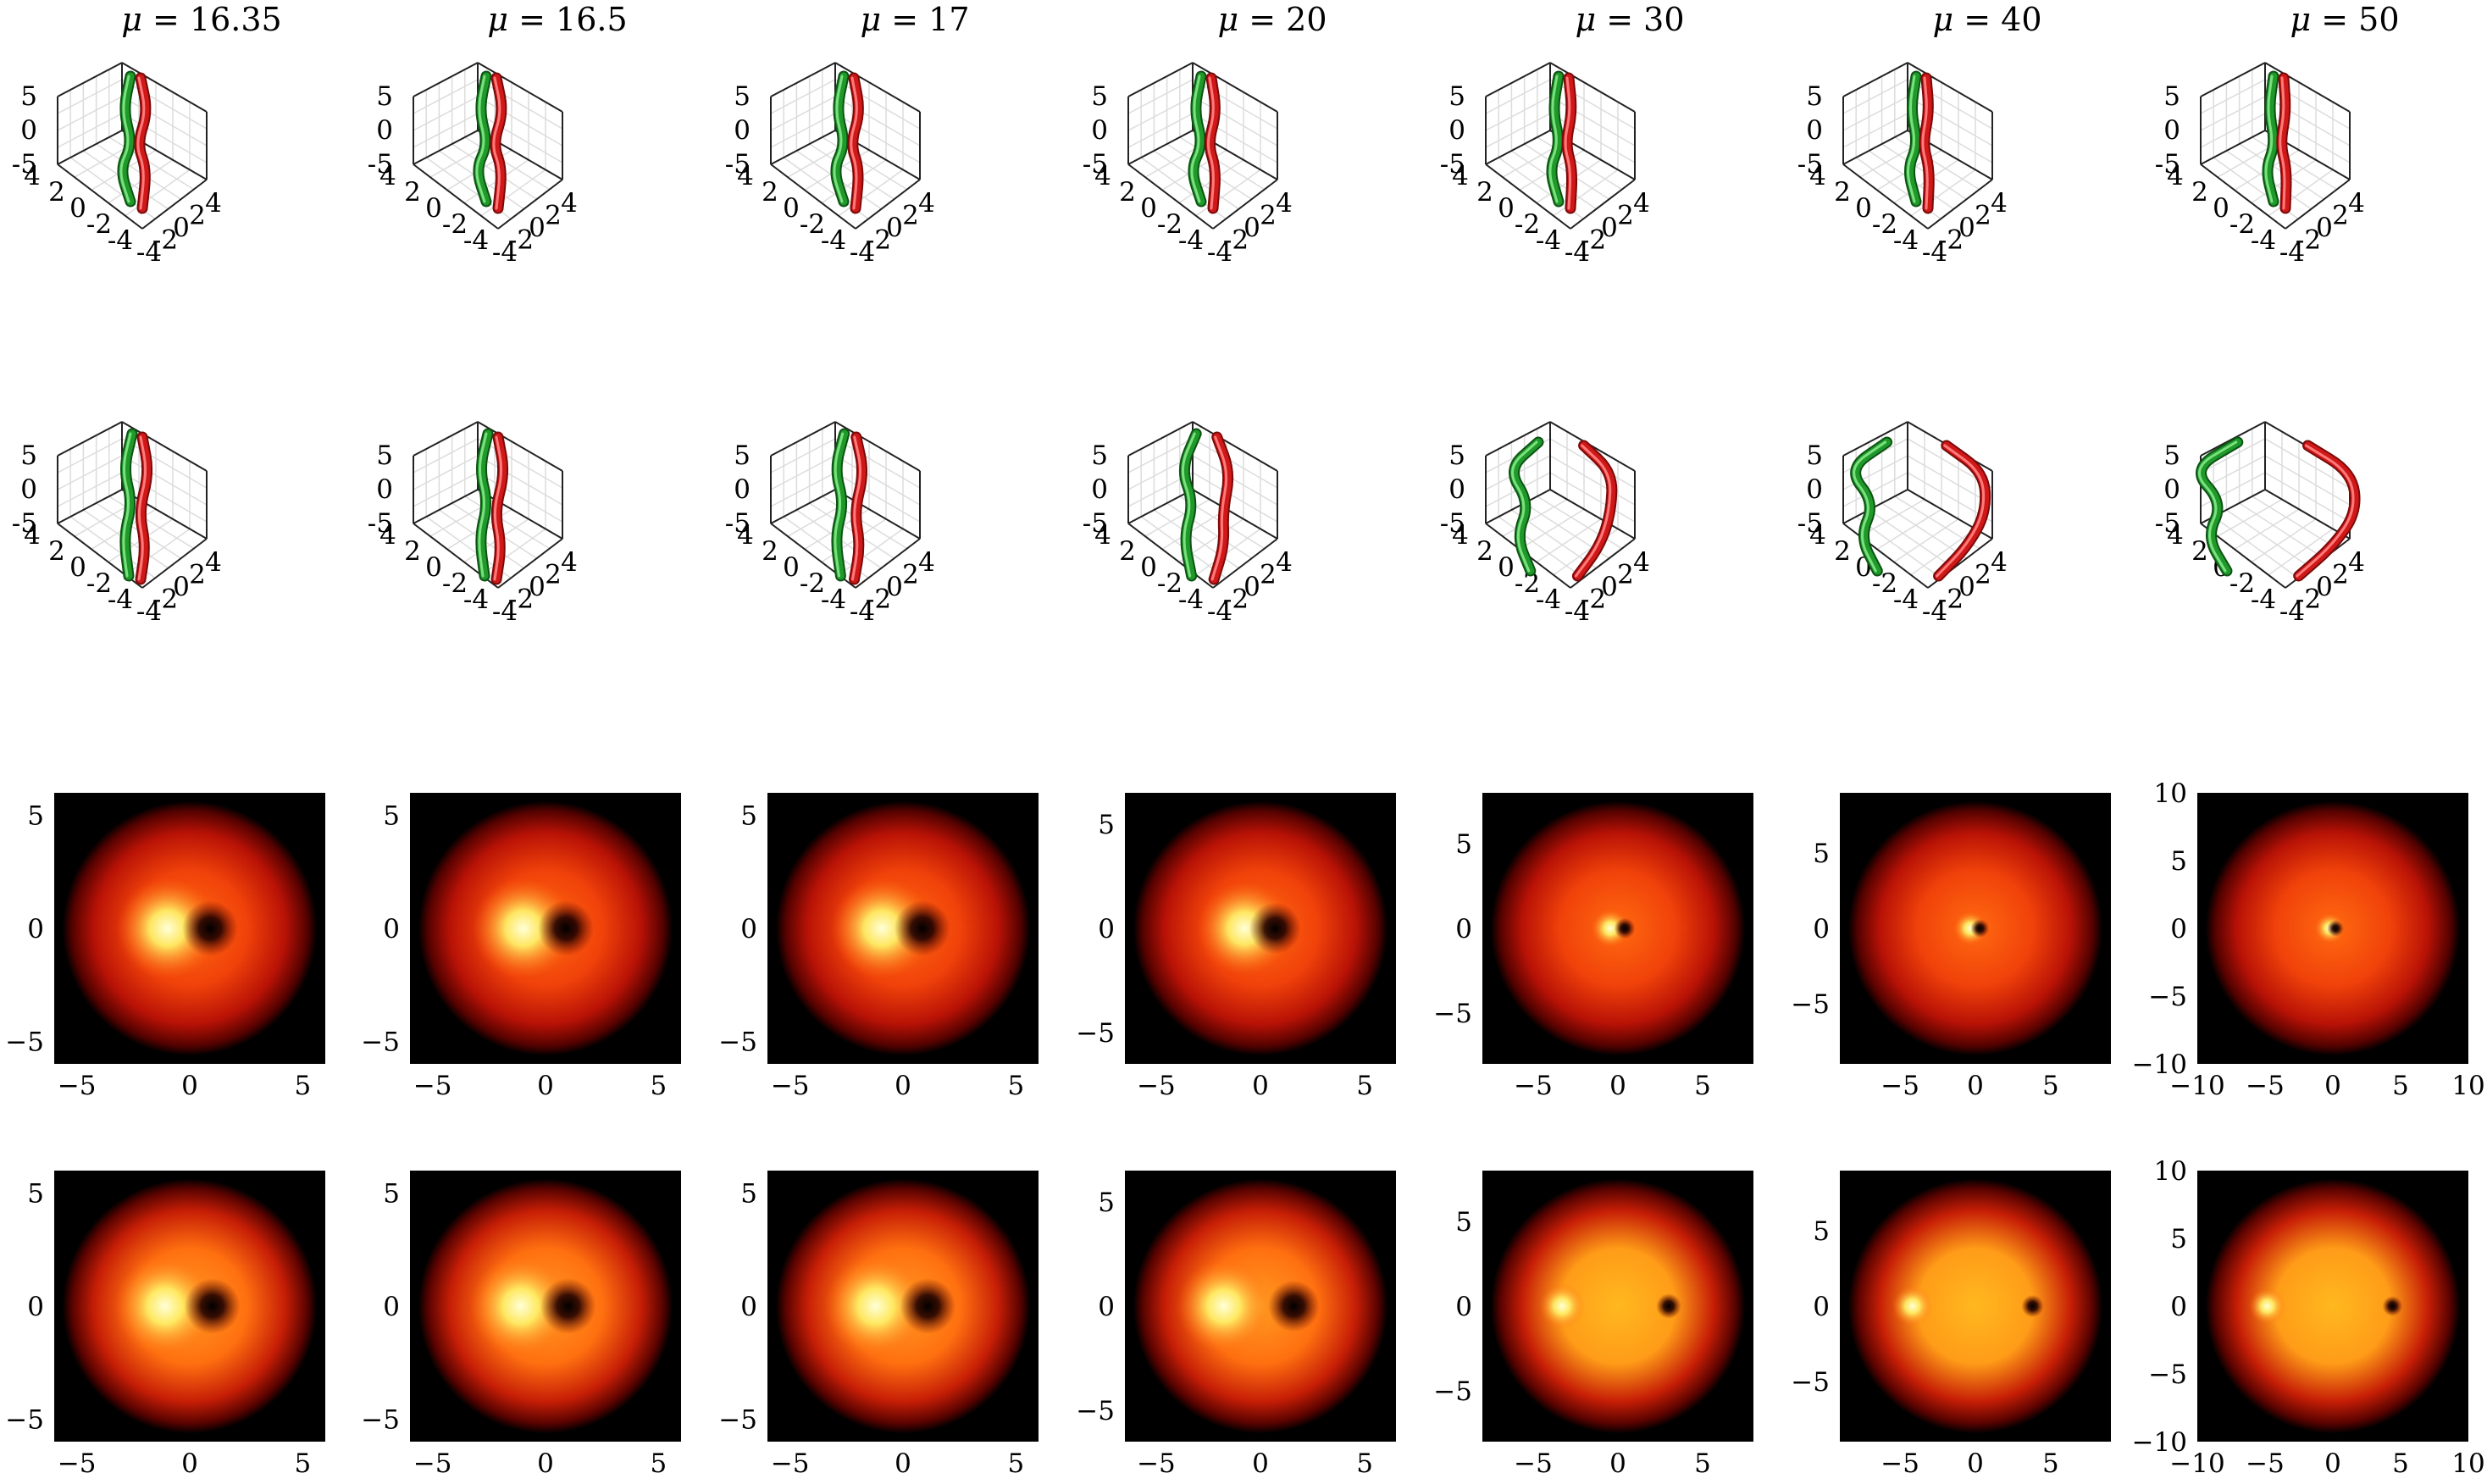 This screenshot has width=2487, height=1484. What do you see at coordinates (738, 164) in the screenshot?
I see `z-tick-label: -5` at bounding box center [738, 164].